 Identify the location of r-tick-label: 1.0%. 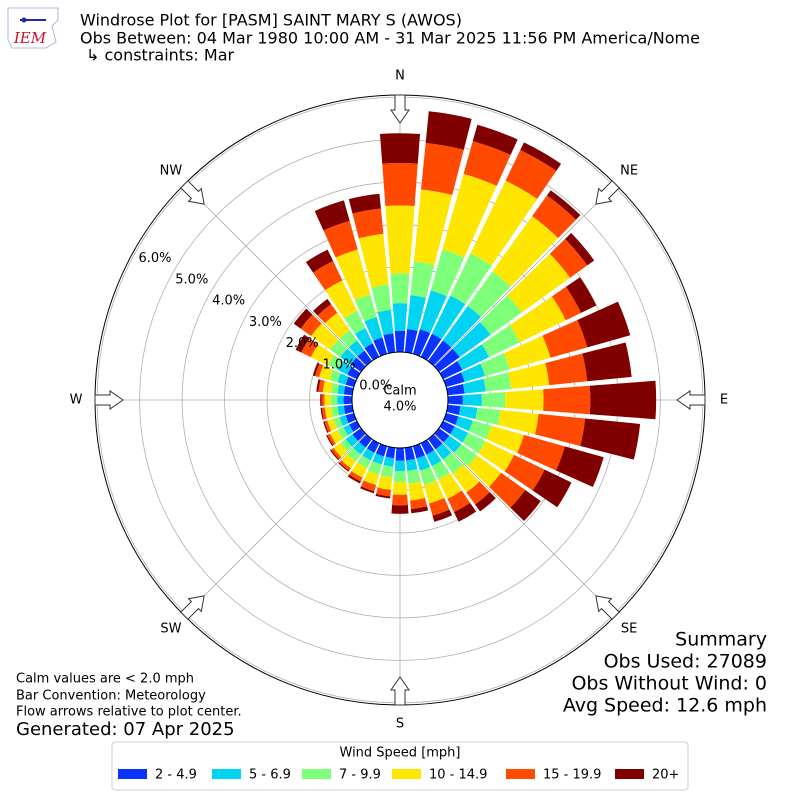
(338, 364).